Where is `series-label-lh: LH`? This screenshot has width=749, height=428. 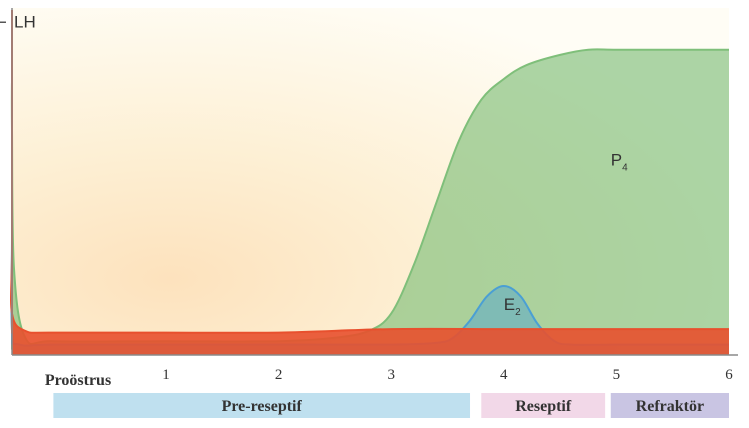
series-label-lh: LH is located at coordinates (25, 21).